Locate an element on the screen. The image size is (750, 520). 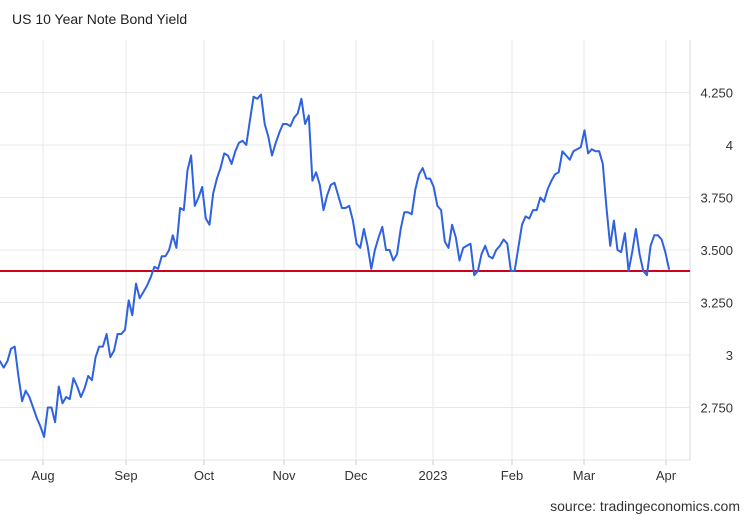
y-tick-label: 4.250 is located at coordinates (716, 93).